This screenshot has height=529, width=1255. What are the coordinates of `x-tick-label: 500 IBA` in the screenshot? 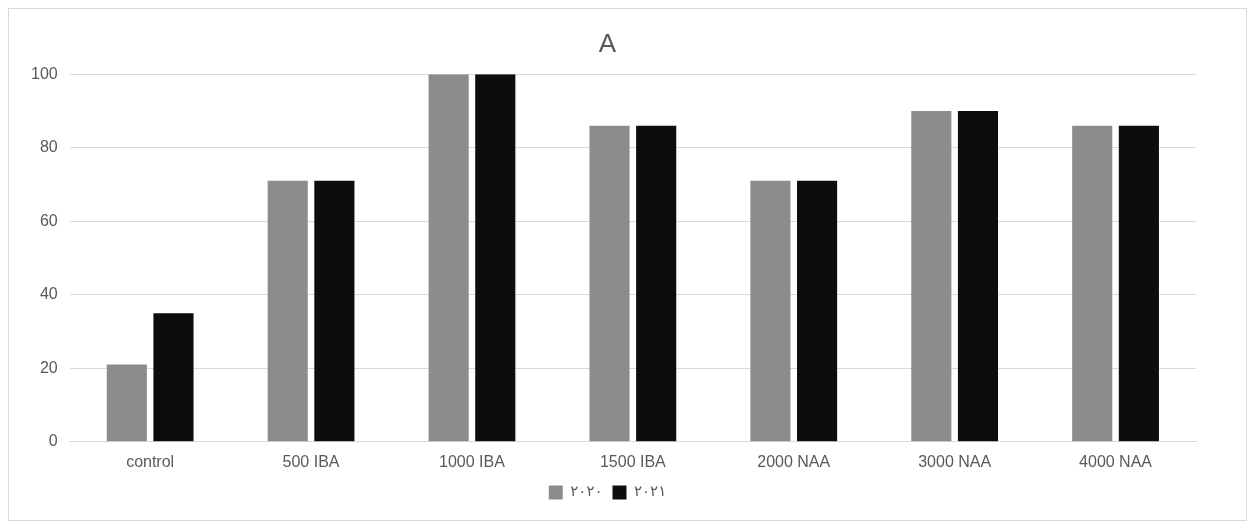 It's located at (311, 461).